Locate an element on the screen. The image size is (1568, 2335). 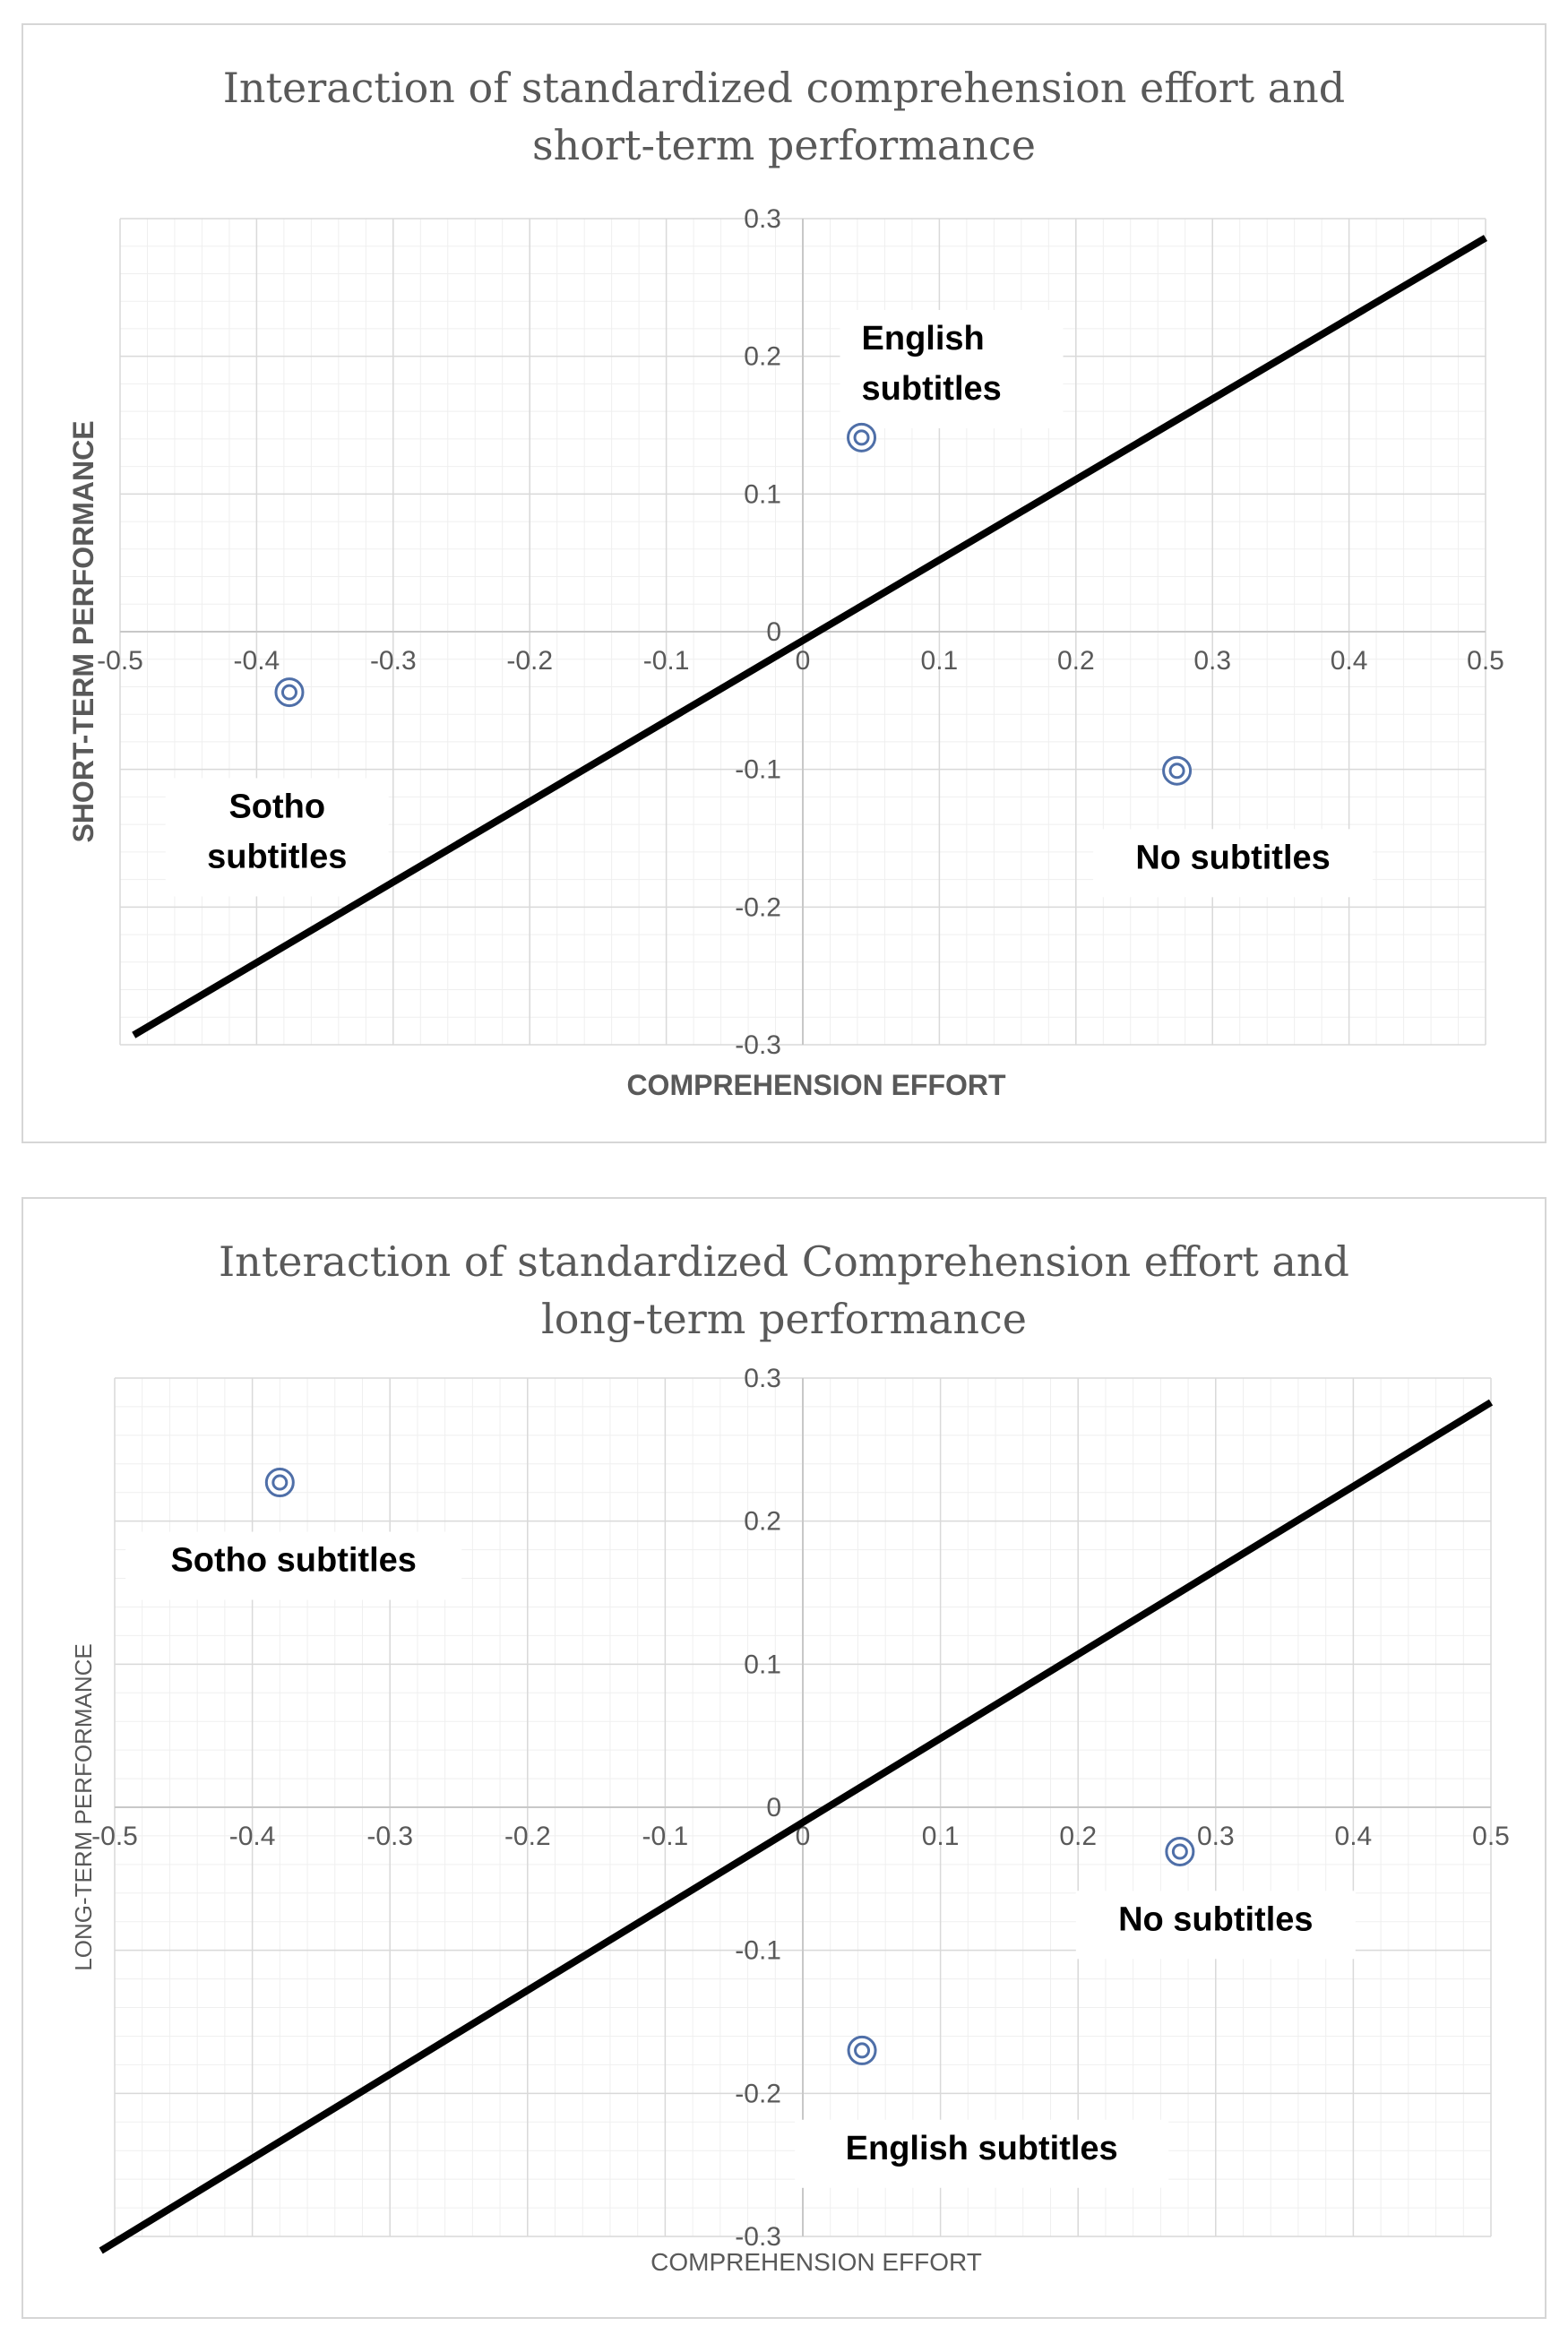
annotation-label: English is located at coordinates (923, 339).